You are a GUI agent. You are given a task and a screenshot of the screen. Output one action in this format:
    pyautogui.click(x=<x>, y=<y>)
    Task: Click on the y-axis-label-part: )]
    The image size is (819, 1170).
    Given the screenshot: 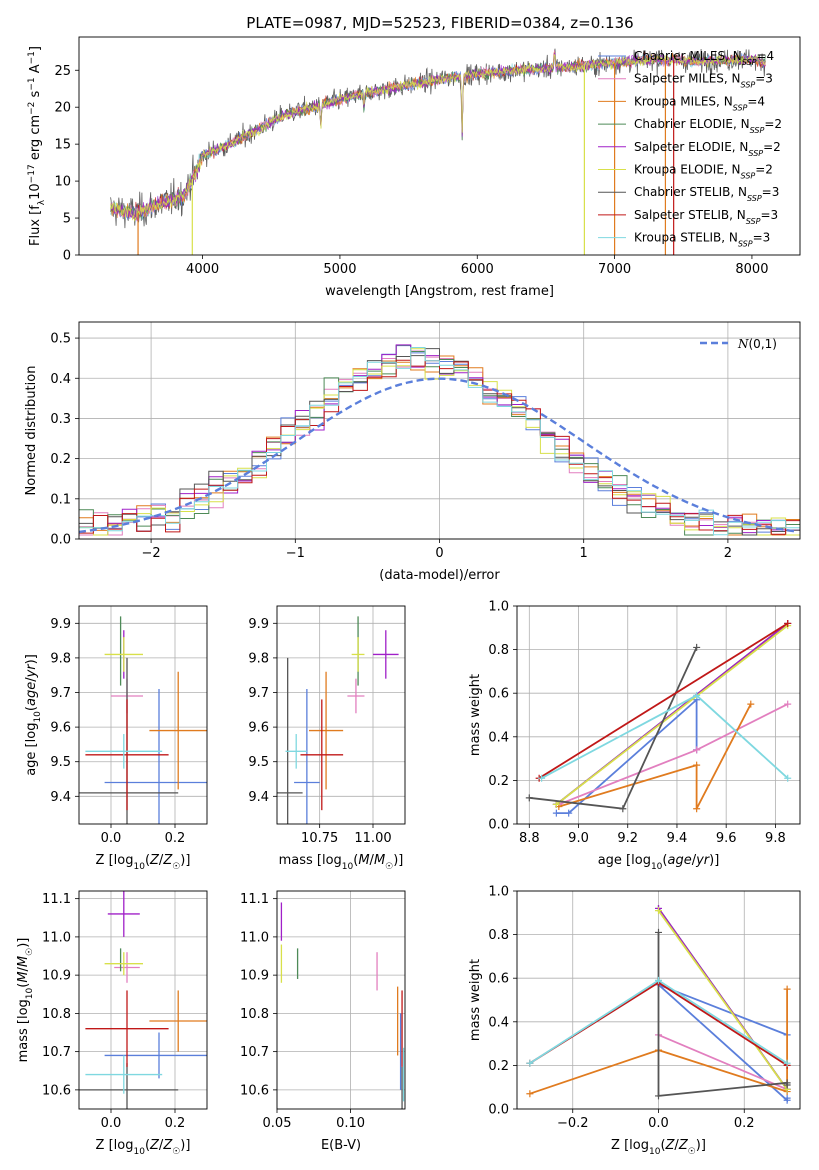 What is the action you would take?
    pyautogui.click(x=31, y=659)
    